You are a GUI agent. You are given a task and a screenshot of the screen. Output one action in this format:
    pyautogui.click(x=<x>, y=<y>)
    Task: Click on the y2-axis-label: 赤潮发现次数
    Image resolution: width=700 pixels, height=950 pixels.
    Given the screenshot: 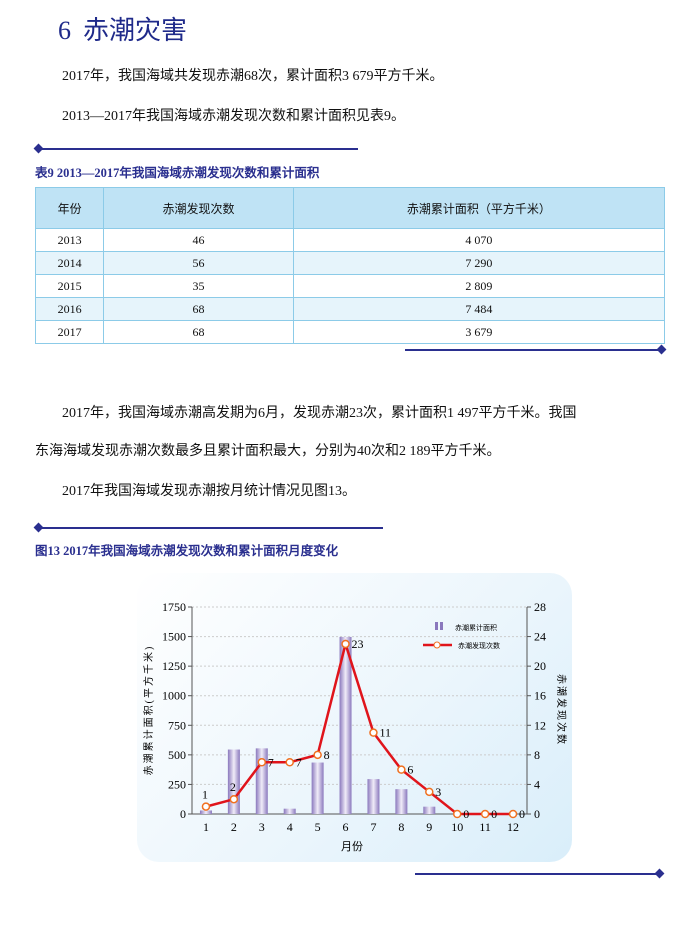 What is the action you would take?
    pyautogui.click(x=561, y=710)
    